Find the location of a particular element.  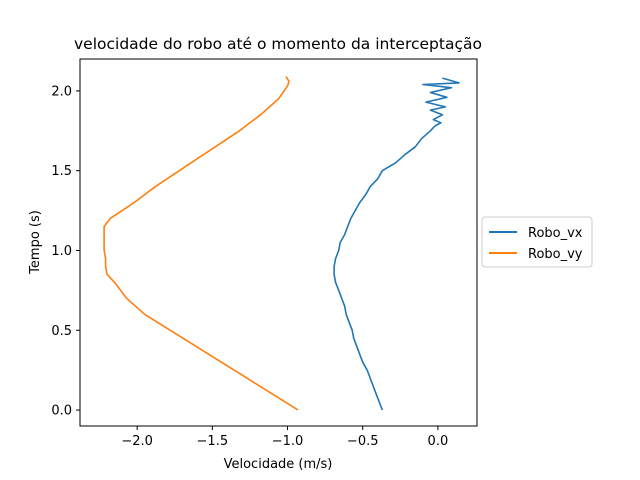

x-tick-label: −1.0 is located at coordinates (288, 441).